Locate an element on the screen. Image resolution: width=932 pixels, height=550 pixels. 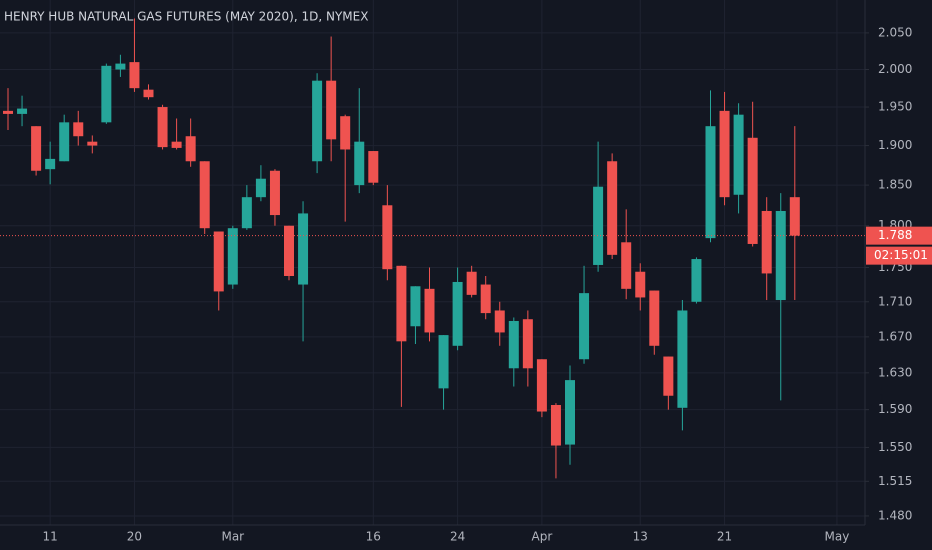
last-price-label: 1.788 is located at coordinates (895, 235).